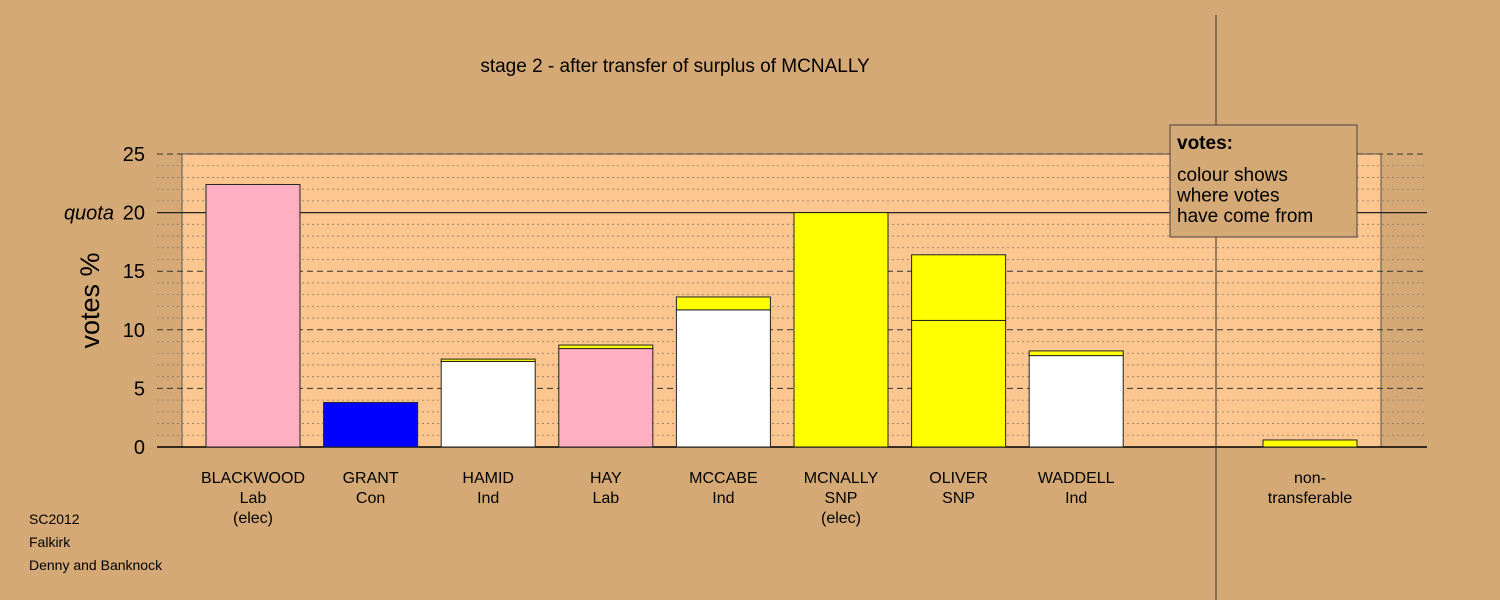 Image resolution: width=1500 pixels, height=600 pixels. What do you see at coordinates (1232, 175) in the screenshot?
I see `legend-line: colour shows` at bounding box center [1232, 175].